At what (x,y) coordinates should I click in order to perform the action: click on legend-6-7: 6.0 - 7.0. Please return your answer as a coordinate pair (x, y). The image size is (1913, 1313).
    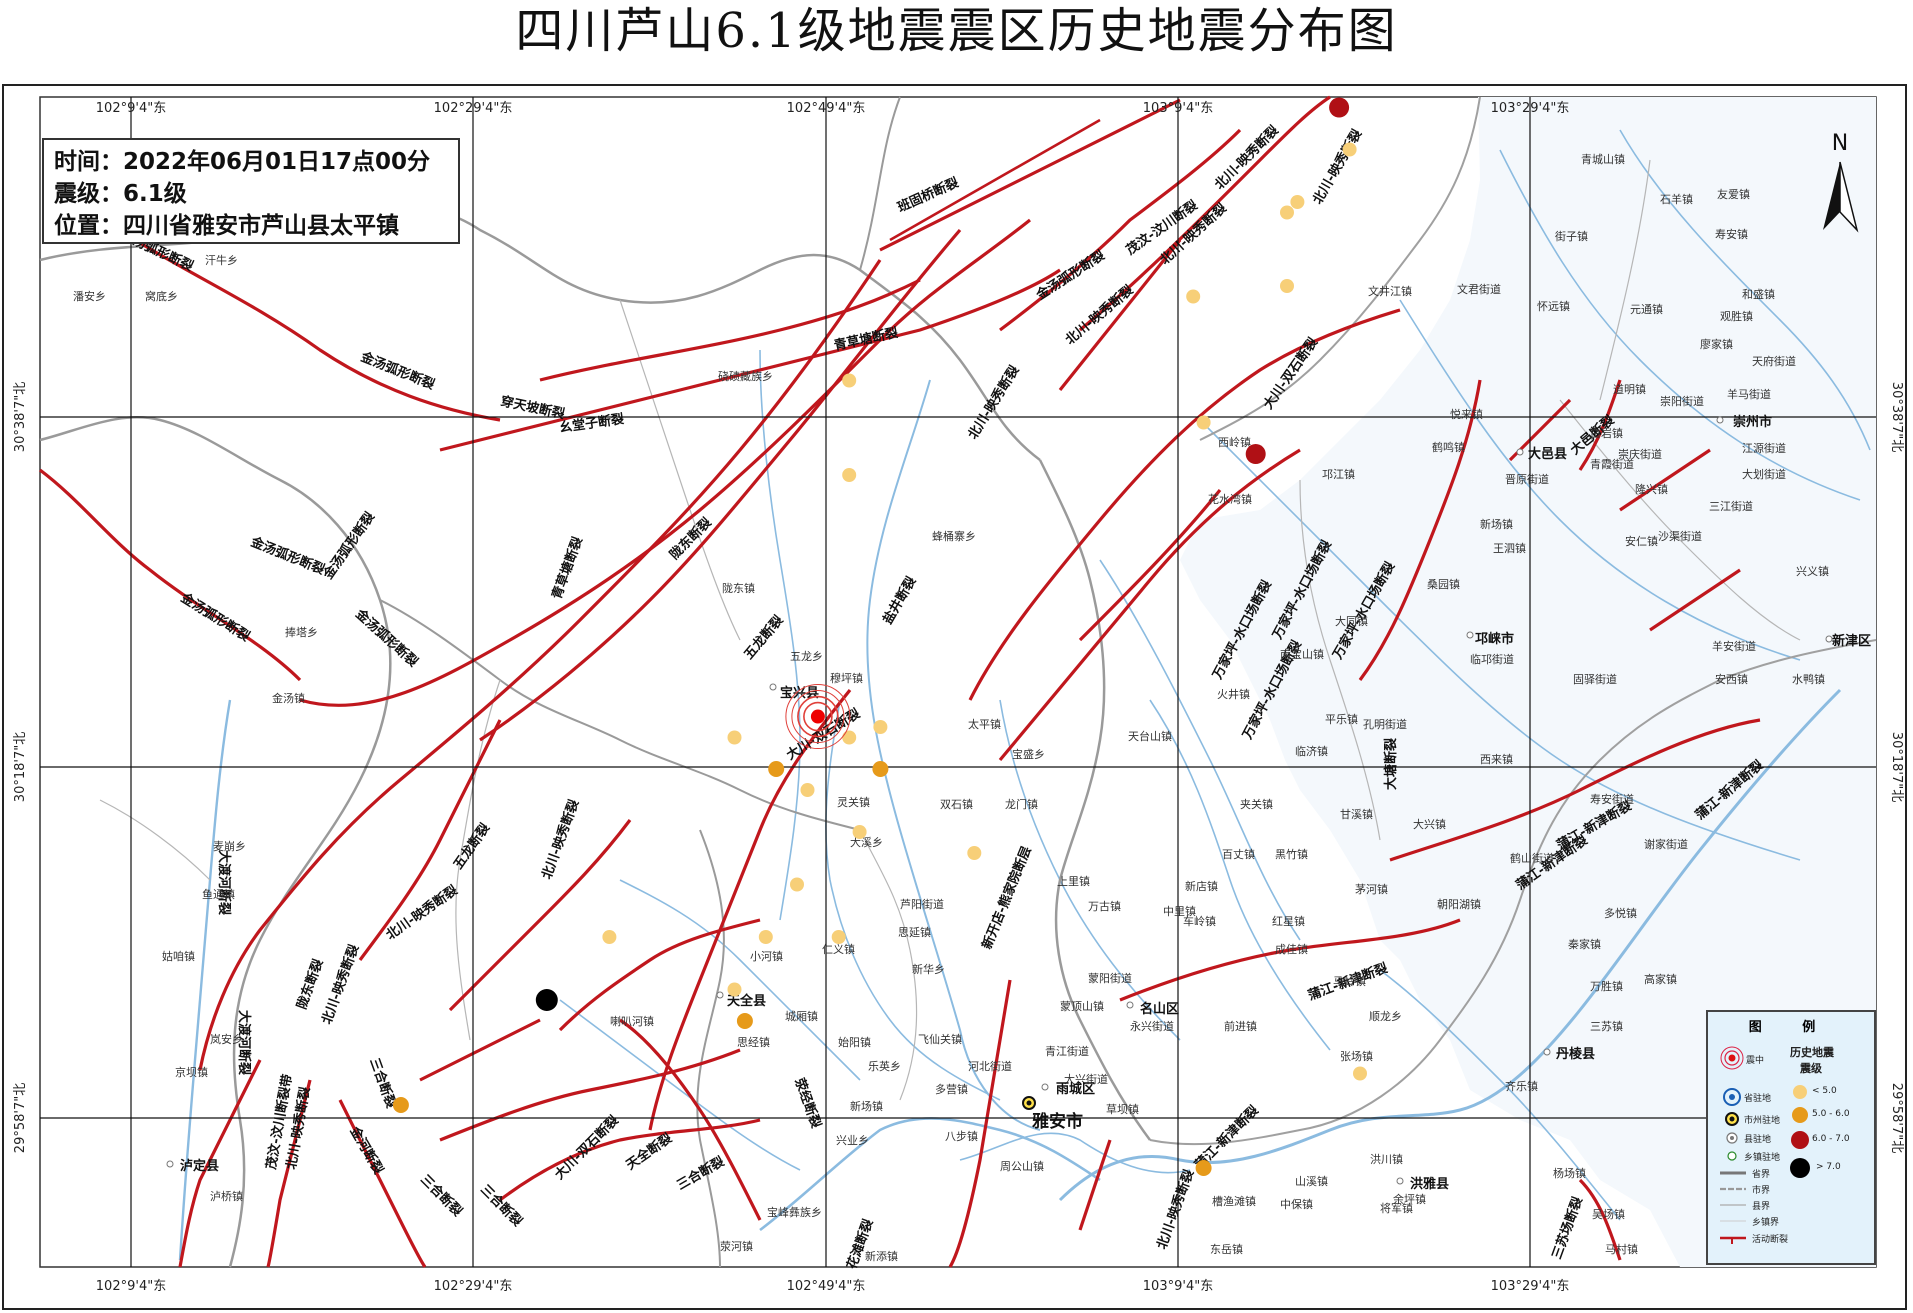
    Looking at the image, I should click on (1831, 1139).